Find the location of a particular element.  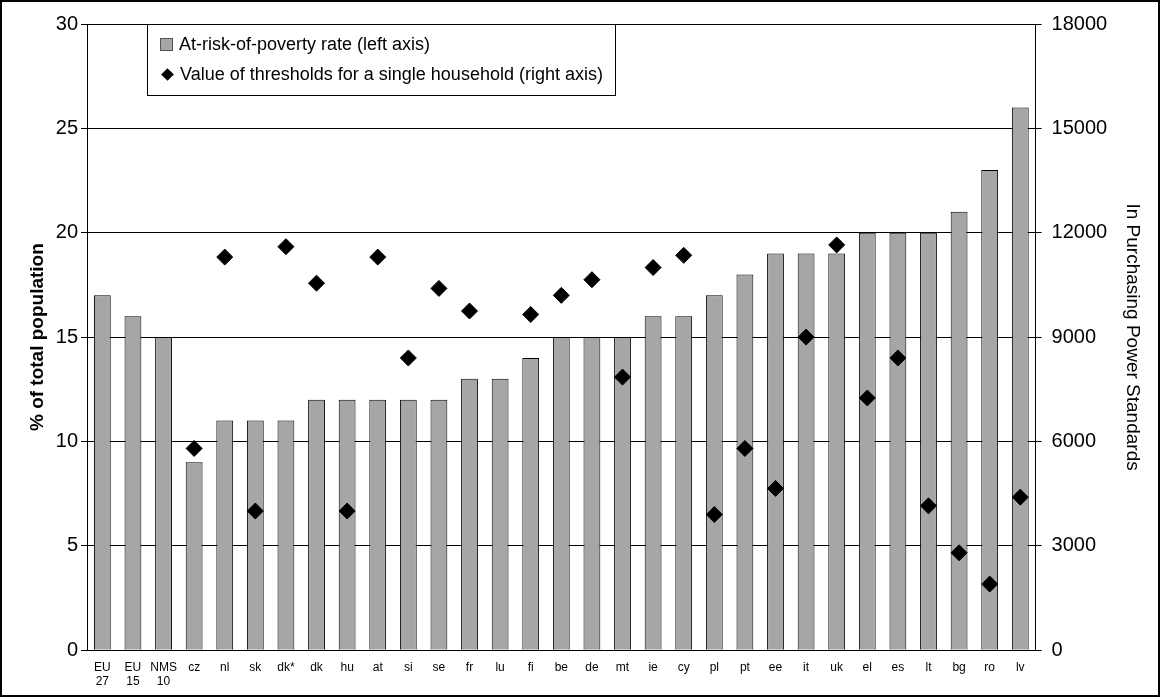

x-tick-label: si is located at coordinates (408, 666).